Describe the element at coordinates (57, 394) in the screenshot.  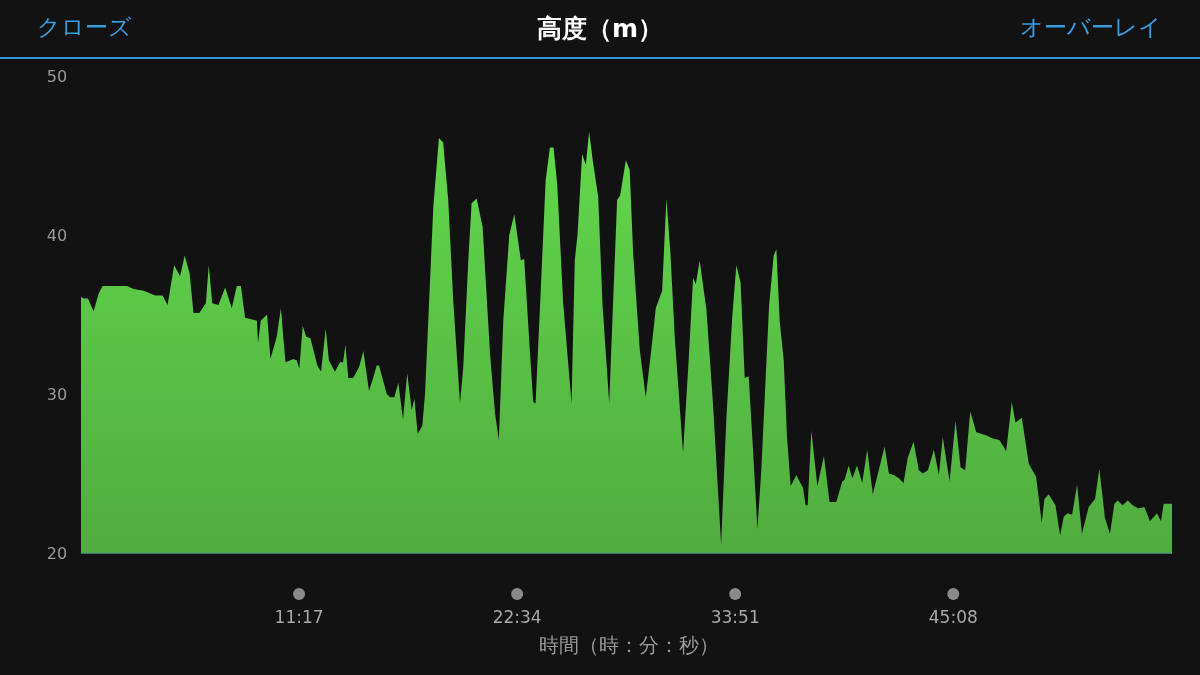
I see `y-tick-label: 30` at that location.